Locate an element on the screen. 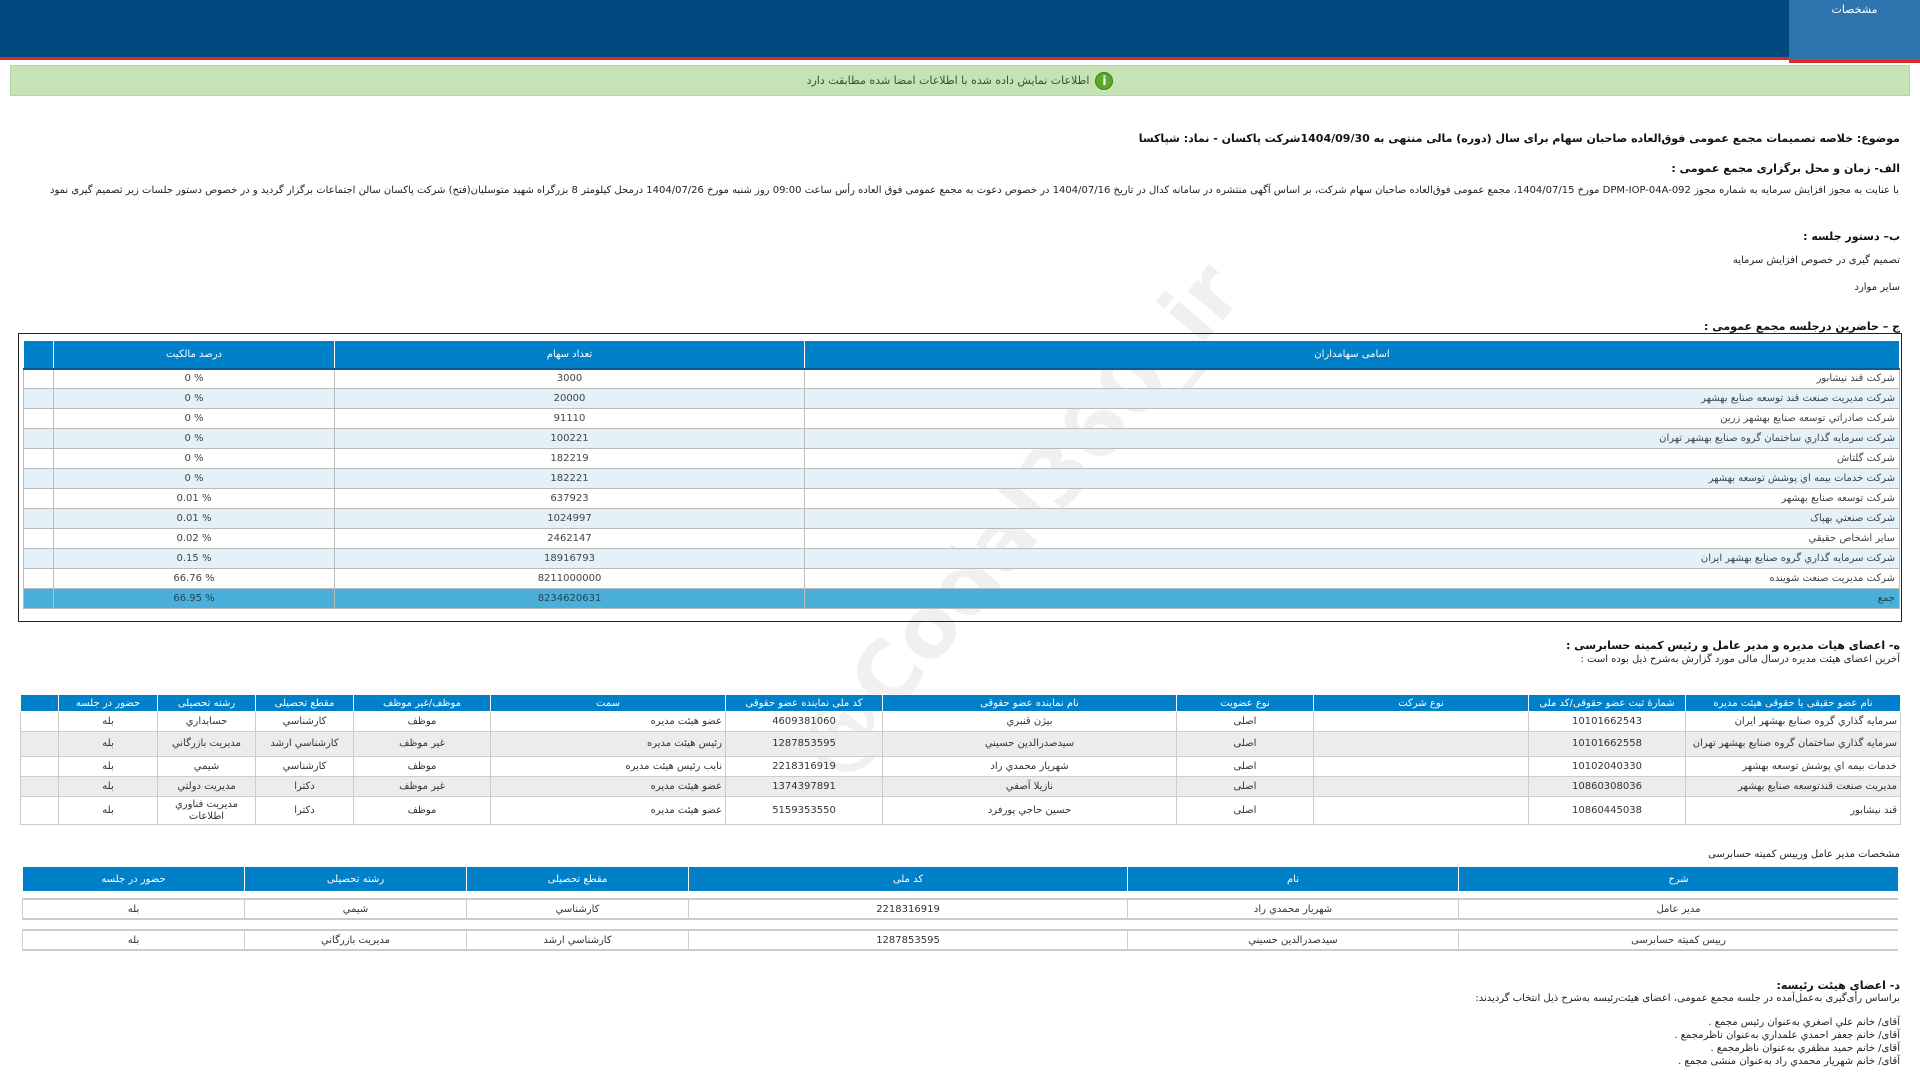 The width and height of the screenshot is (1920, 1080). share-count: 91110 is located at coordinates (569, 418).